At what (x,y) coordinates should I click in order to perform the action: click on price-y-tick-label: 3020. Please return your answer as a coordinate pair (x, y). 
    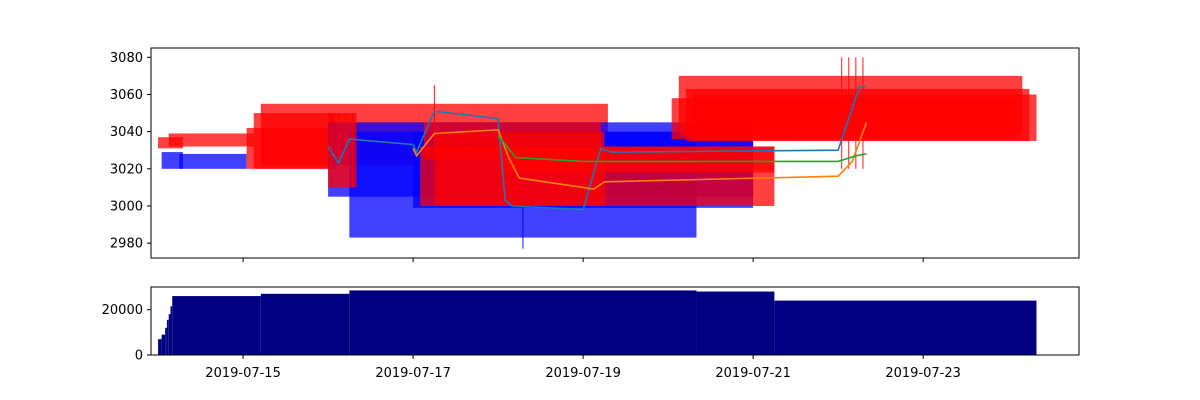
    Looking at the image, I should click on (126, 169).